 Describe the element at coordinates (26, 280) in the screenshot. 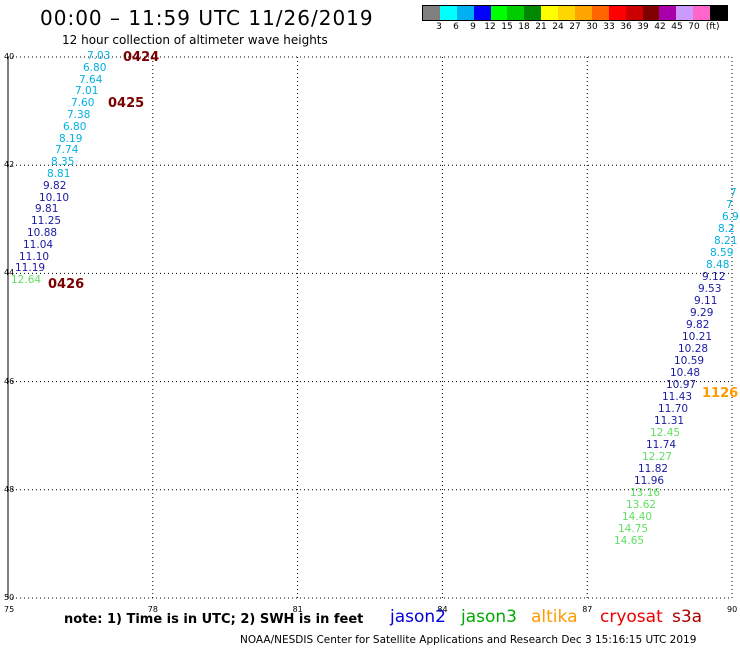

I see `wave-height-value: 12.64` at that location.